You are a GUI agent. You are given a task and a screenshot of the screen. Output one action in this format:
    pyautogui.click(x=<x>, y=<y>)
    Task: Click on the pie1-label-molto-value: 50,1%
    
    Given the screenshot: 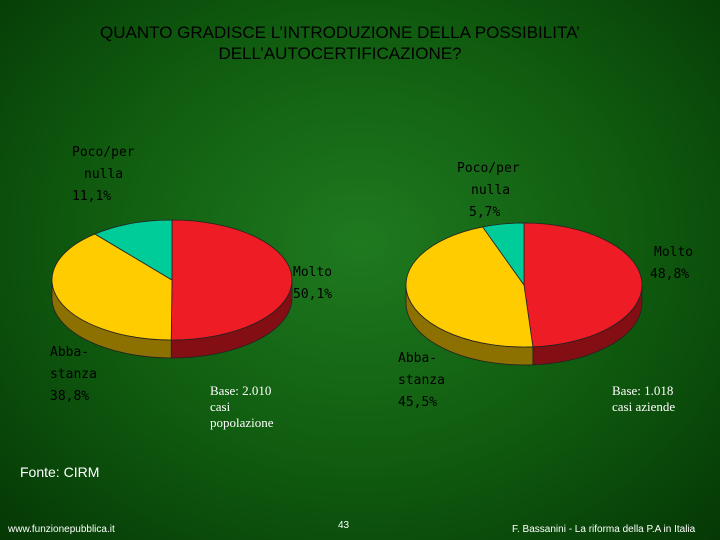 What is the action you would take?
    pyautogui.click(x=313, y=294)
    